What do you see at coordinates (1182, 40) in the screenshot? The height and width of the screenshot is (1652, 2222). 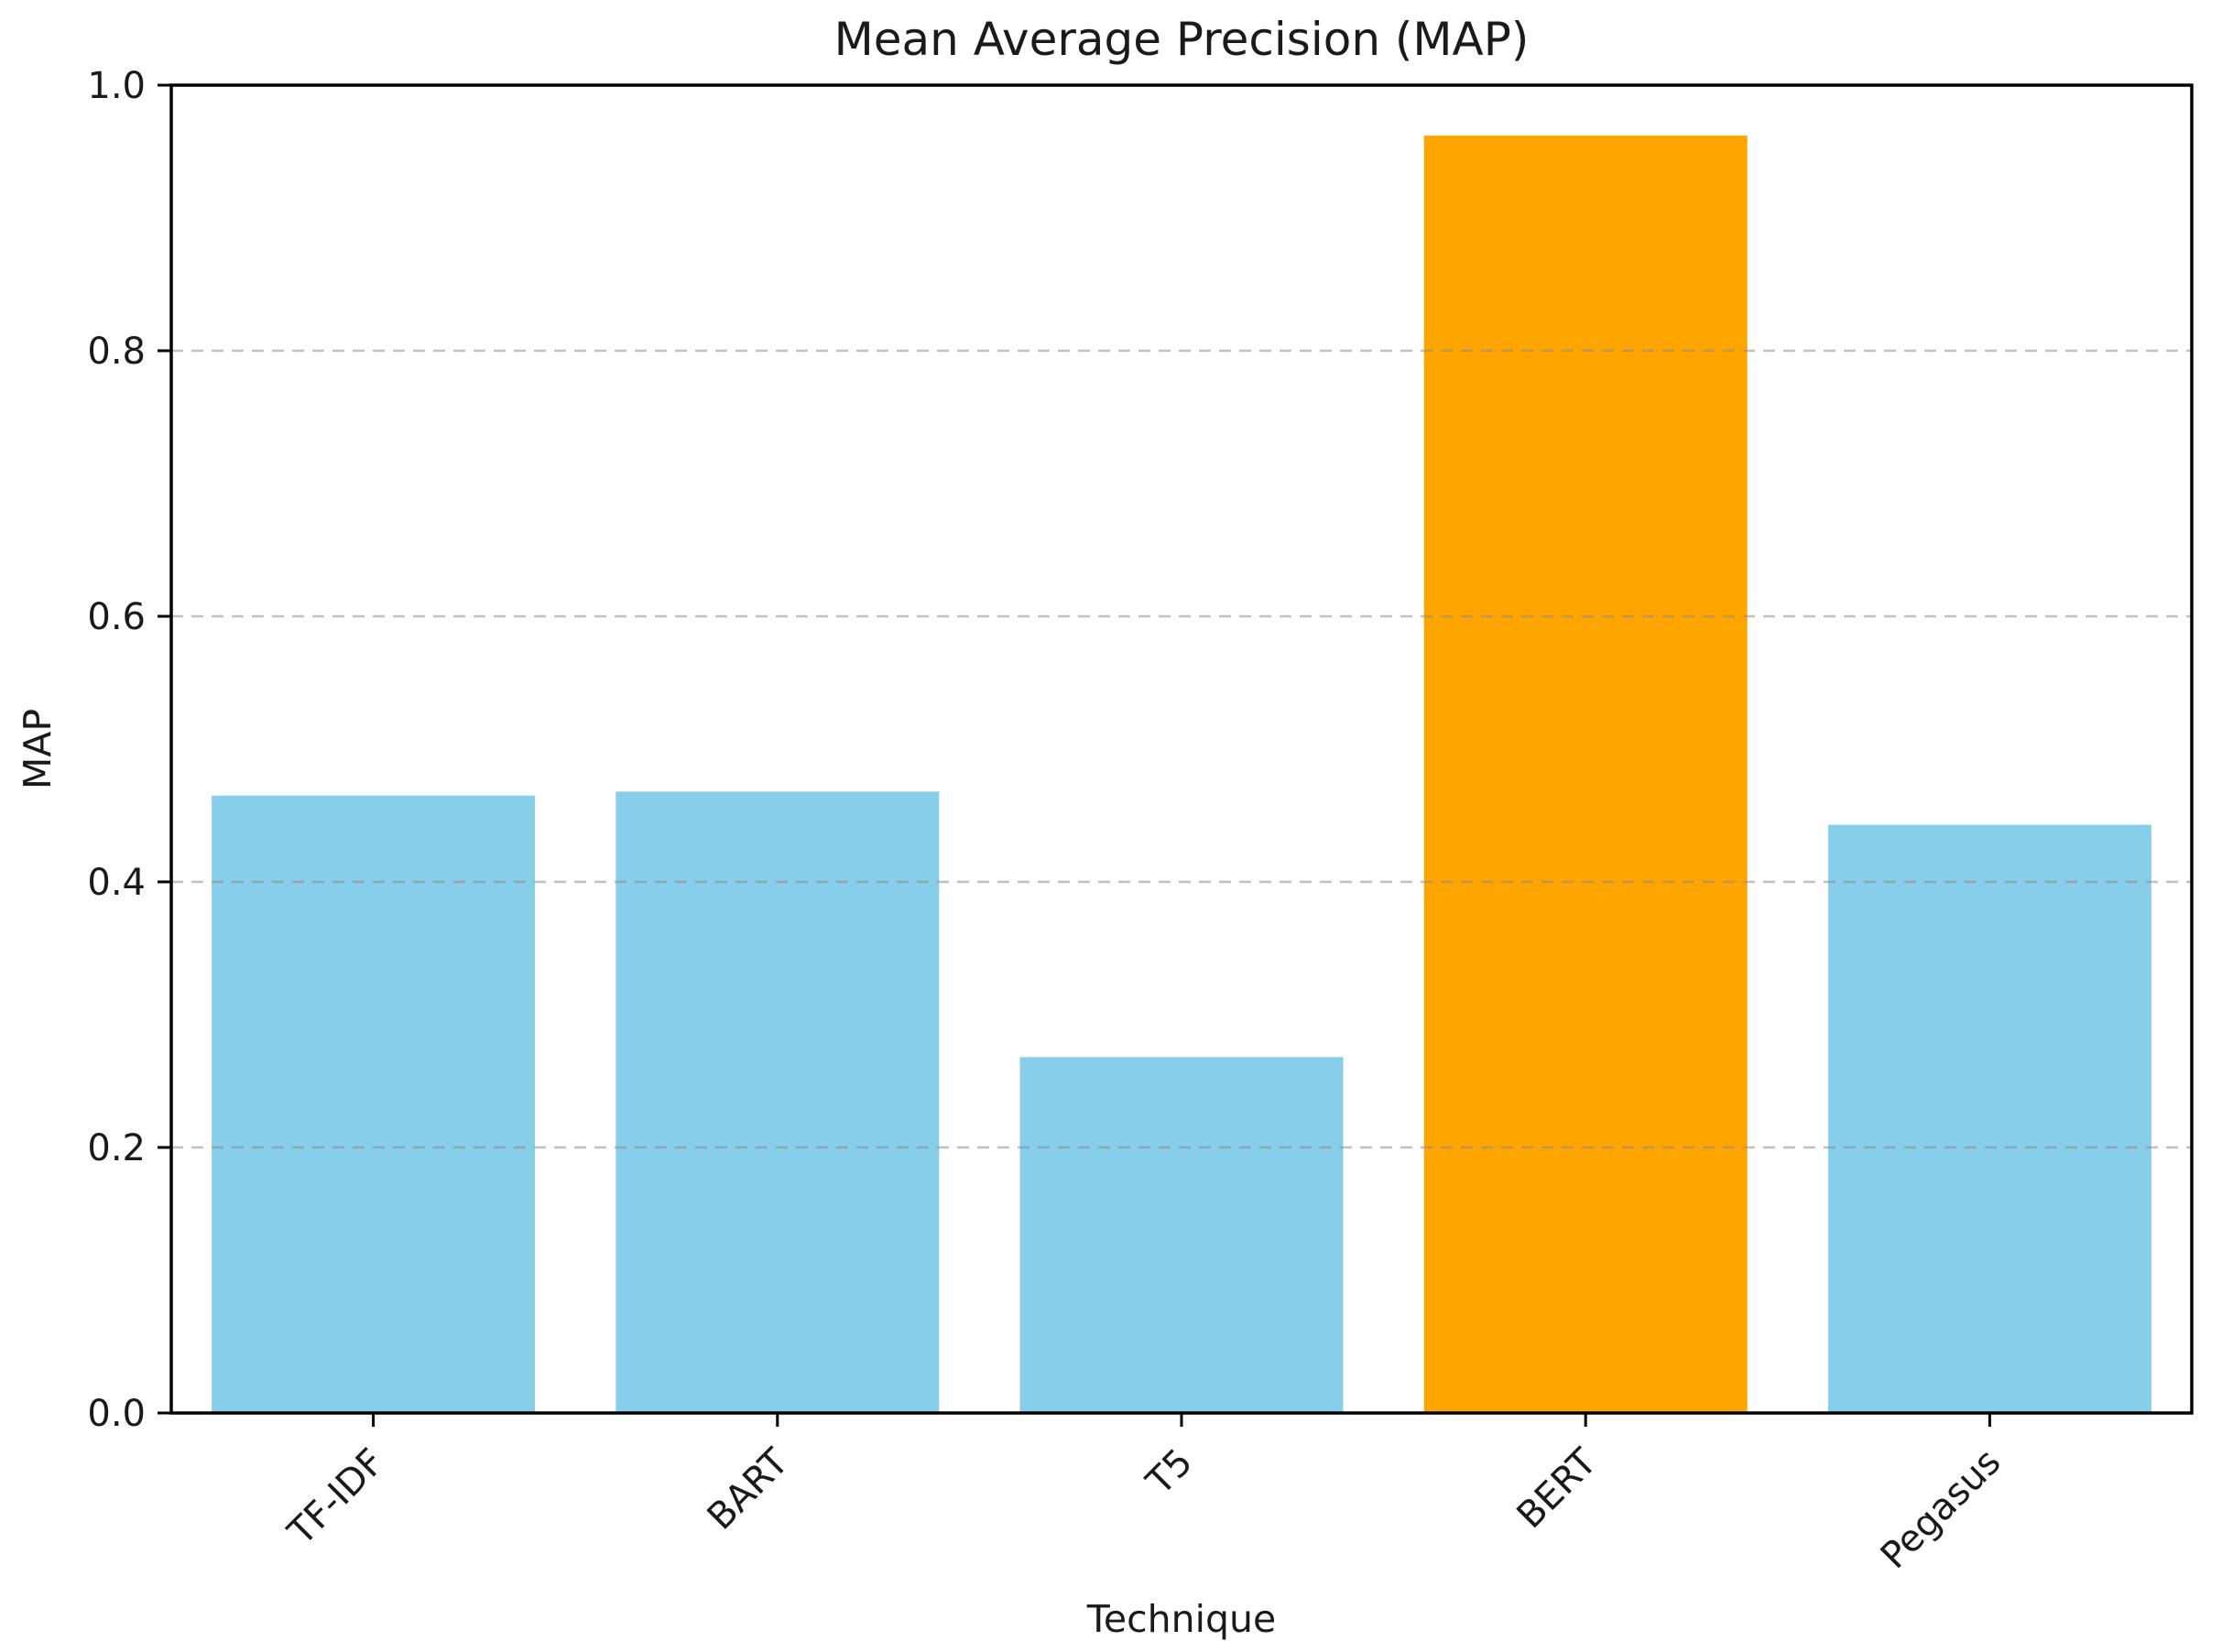 I see `chart-title: Mean Average Precision (MAP)` at bounding box center [1182, 40].